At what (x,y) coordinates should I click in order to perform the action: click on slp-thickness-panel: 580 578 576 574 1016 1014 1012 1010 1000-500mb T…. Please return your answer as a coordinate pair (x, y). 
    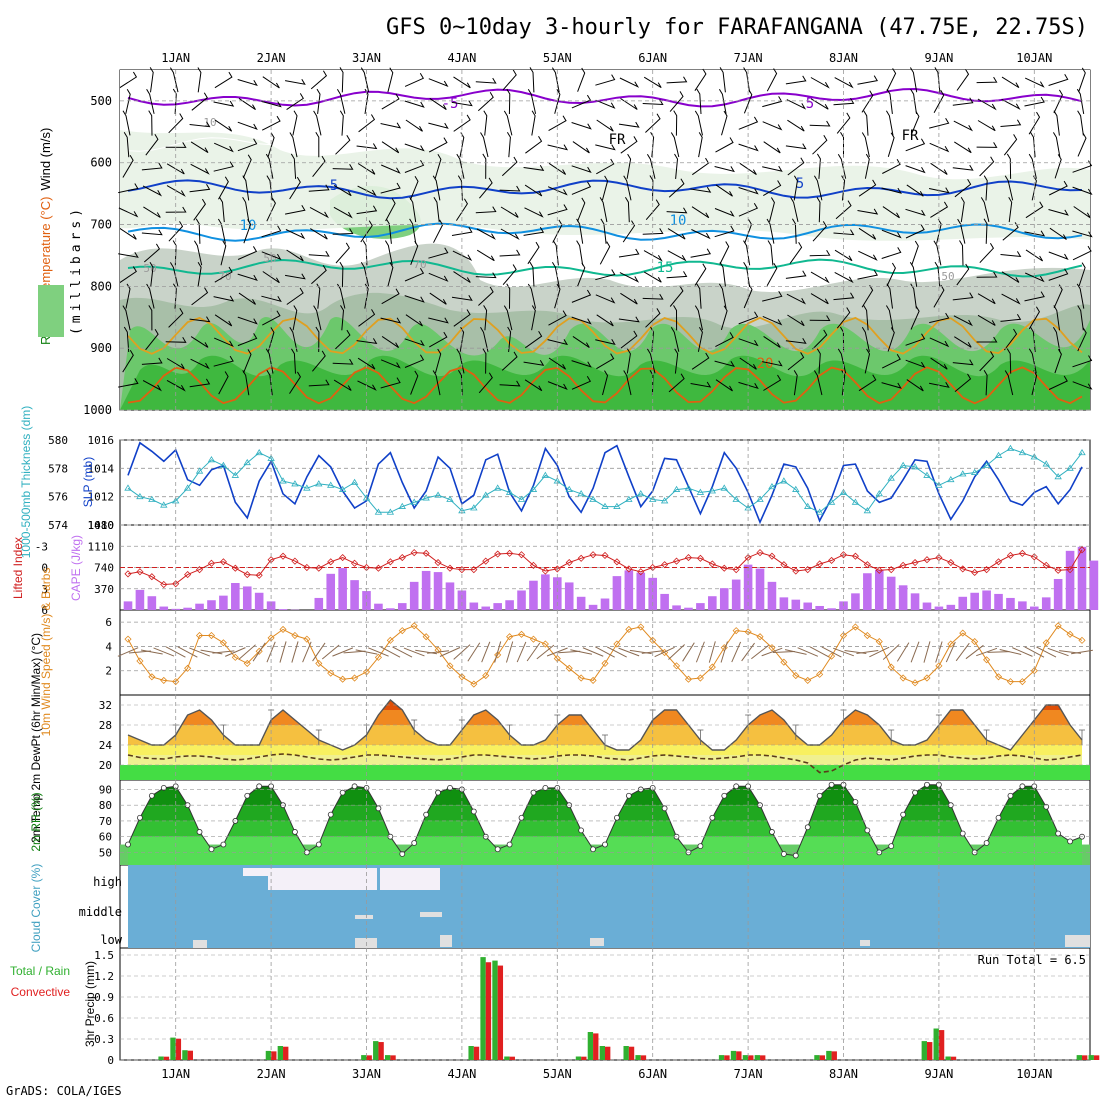
    Looking at the image, I should click on (554, 482).